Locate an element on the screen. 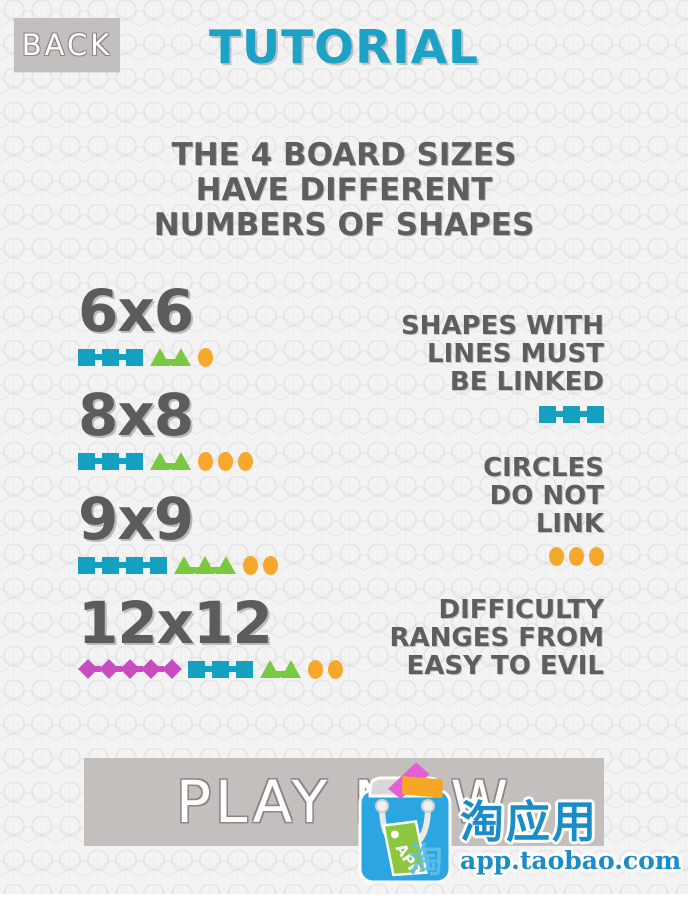  board-size-label: 12x12 is located at coordinates (175, 623).